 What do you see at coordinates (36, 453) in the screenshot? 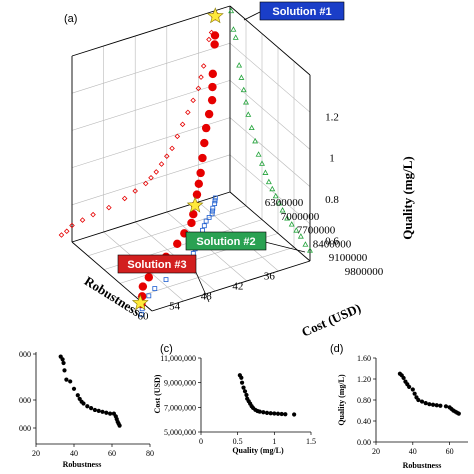
I see `x-tick-label: 20` at bounding box center [36, 453].